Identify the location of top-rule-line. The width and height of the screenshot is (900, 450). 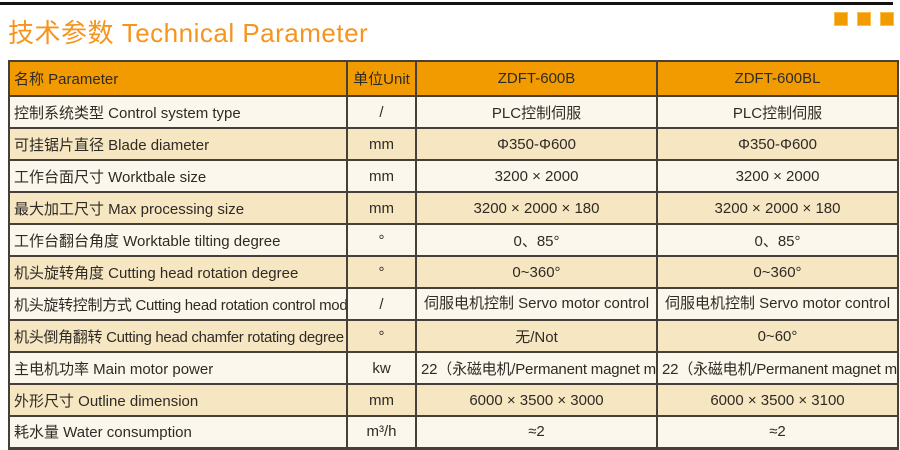
(446, 3).